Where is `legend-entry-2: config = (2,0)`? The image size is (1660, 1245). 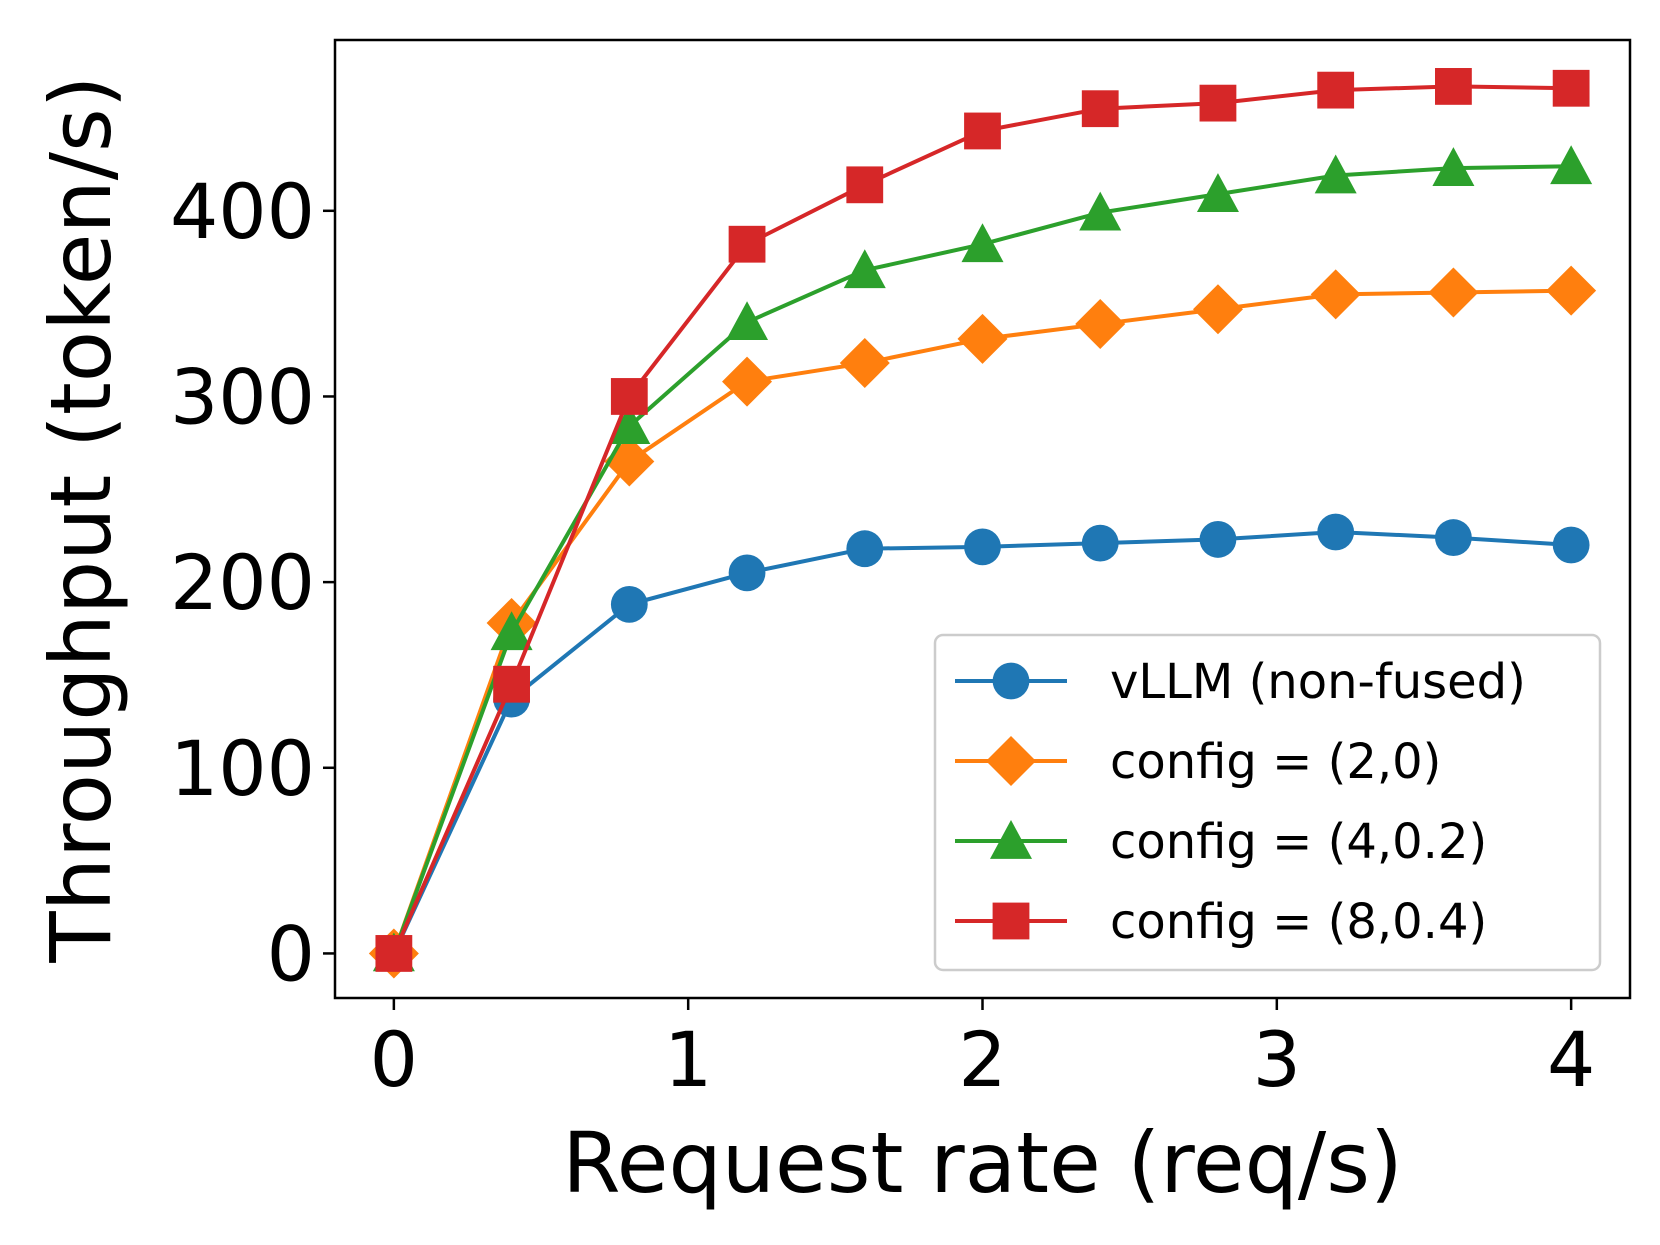
legend-entry-2: config = (2,0) is located at coordinates (1198, 762).